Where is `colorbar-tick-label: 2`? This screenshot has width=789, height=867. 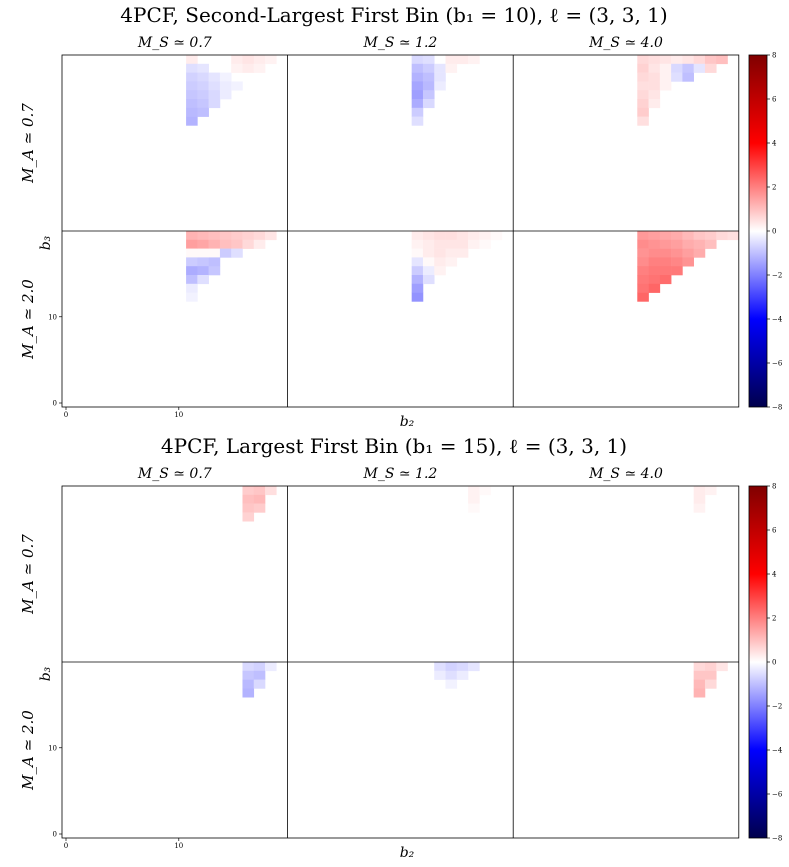 colorbar-tick-label: 2 is located at coordinates (774, 619).